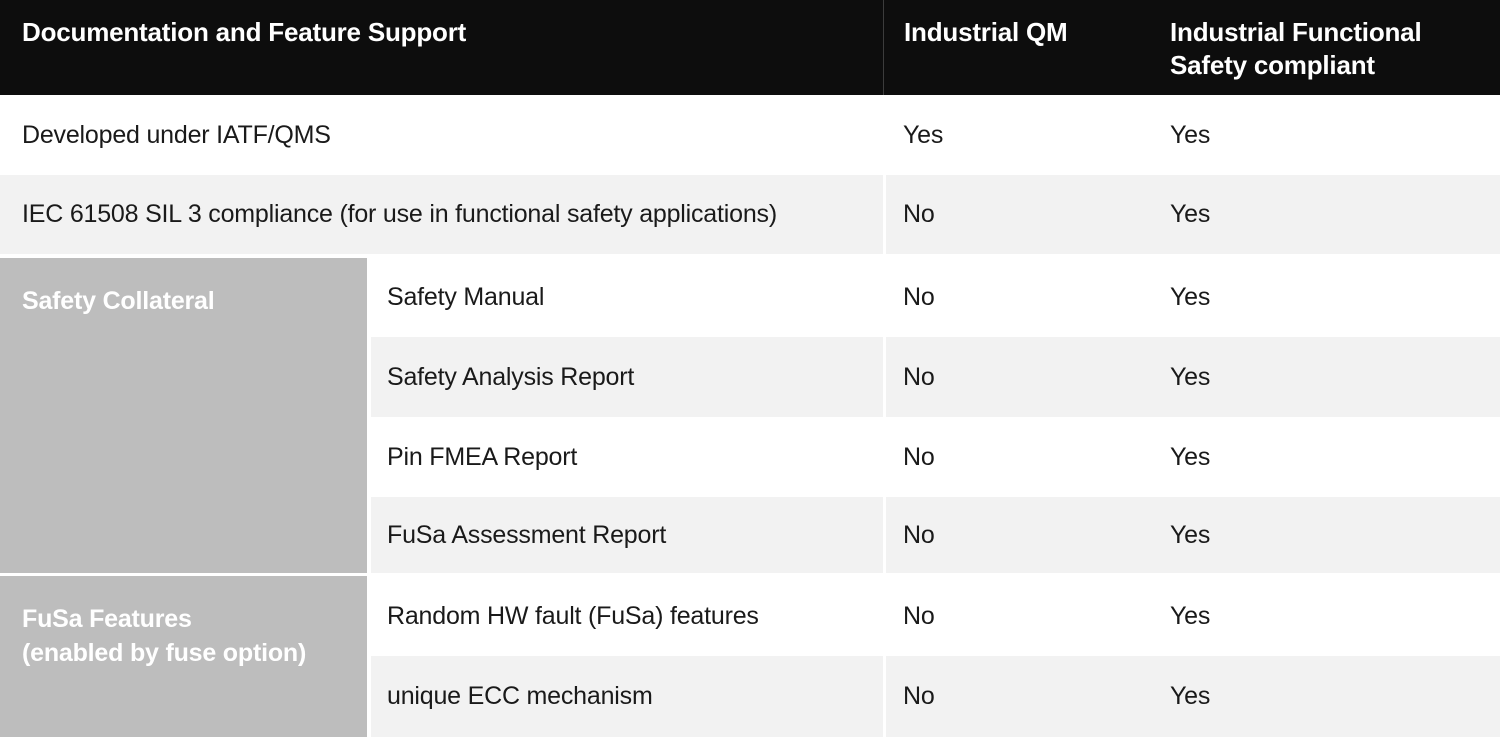 Image resolution: width=1500 pixels, height=737 pixels. I want to click on feature-cell: Random HW fault (FuSa) features, so click(573, 615).